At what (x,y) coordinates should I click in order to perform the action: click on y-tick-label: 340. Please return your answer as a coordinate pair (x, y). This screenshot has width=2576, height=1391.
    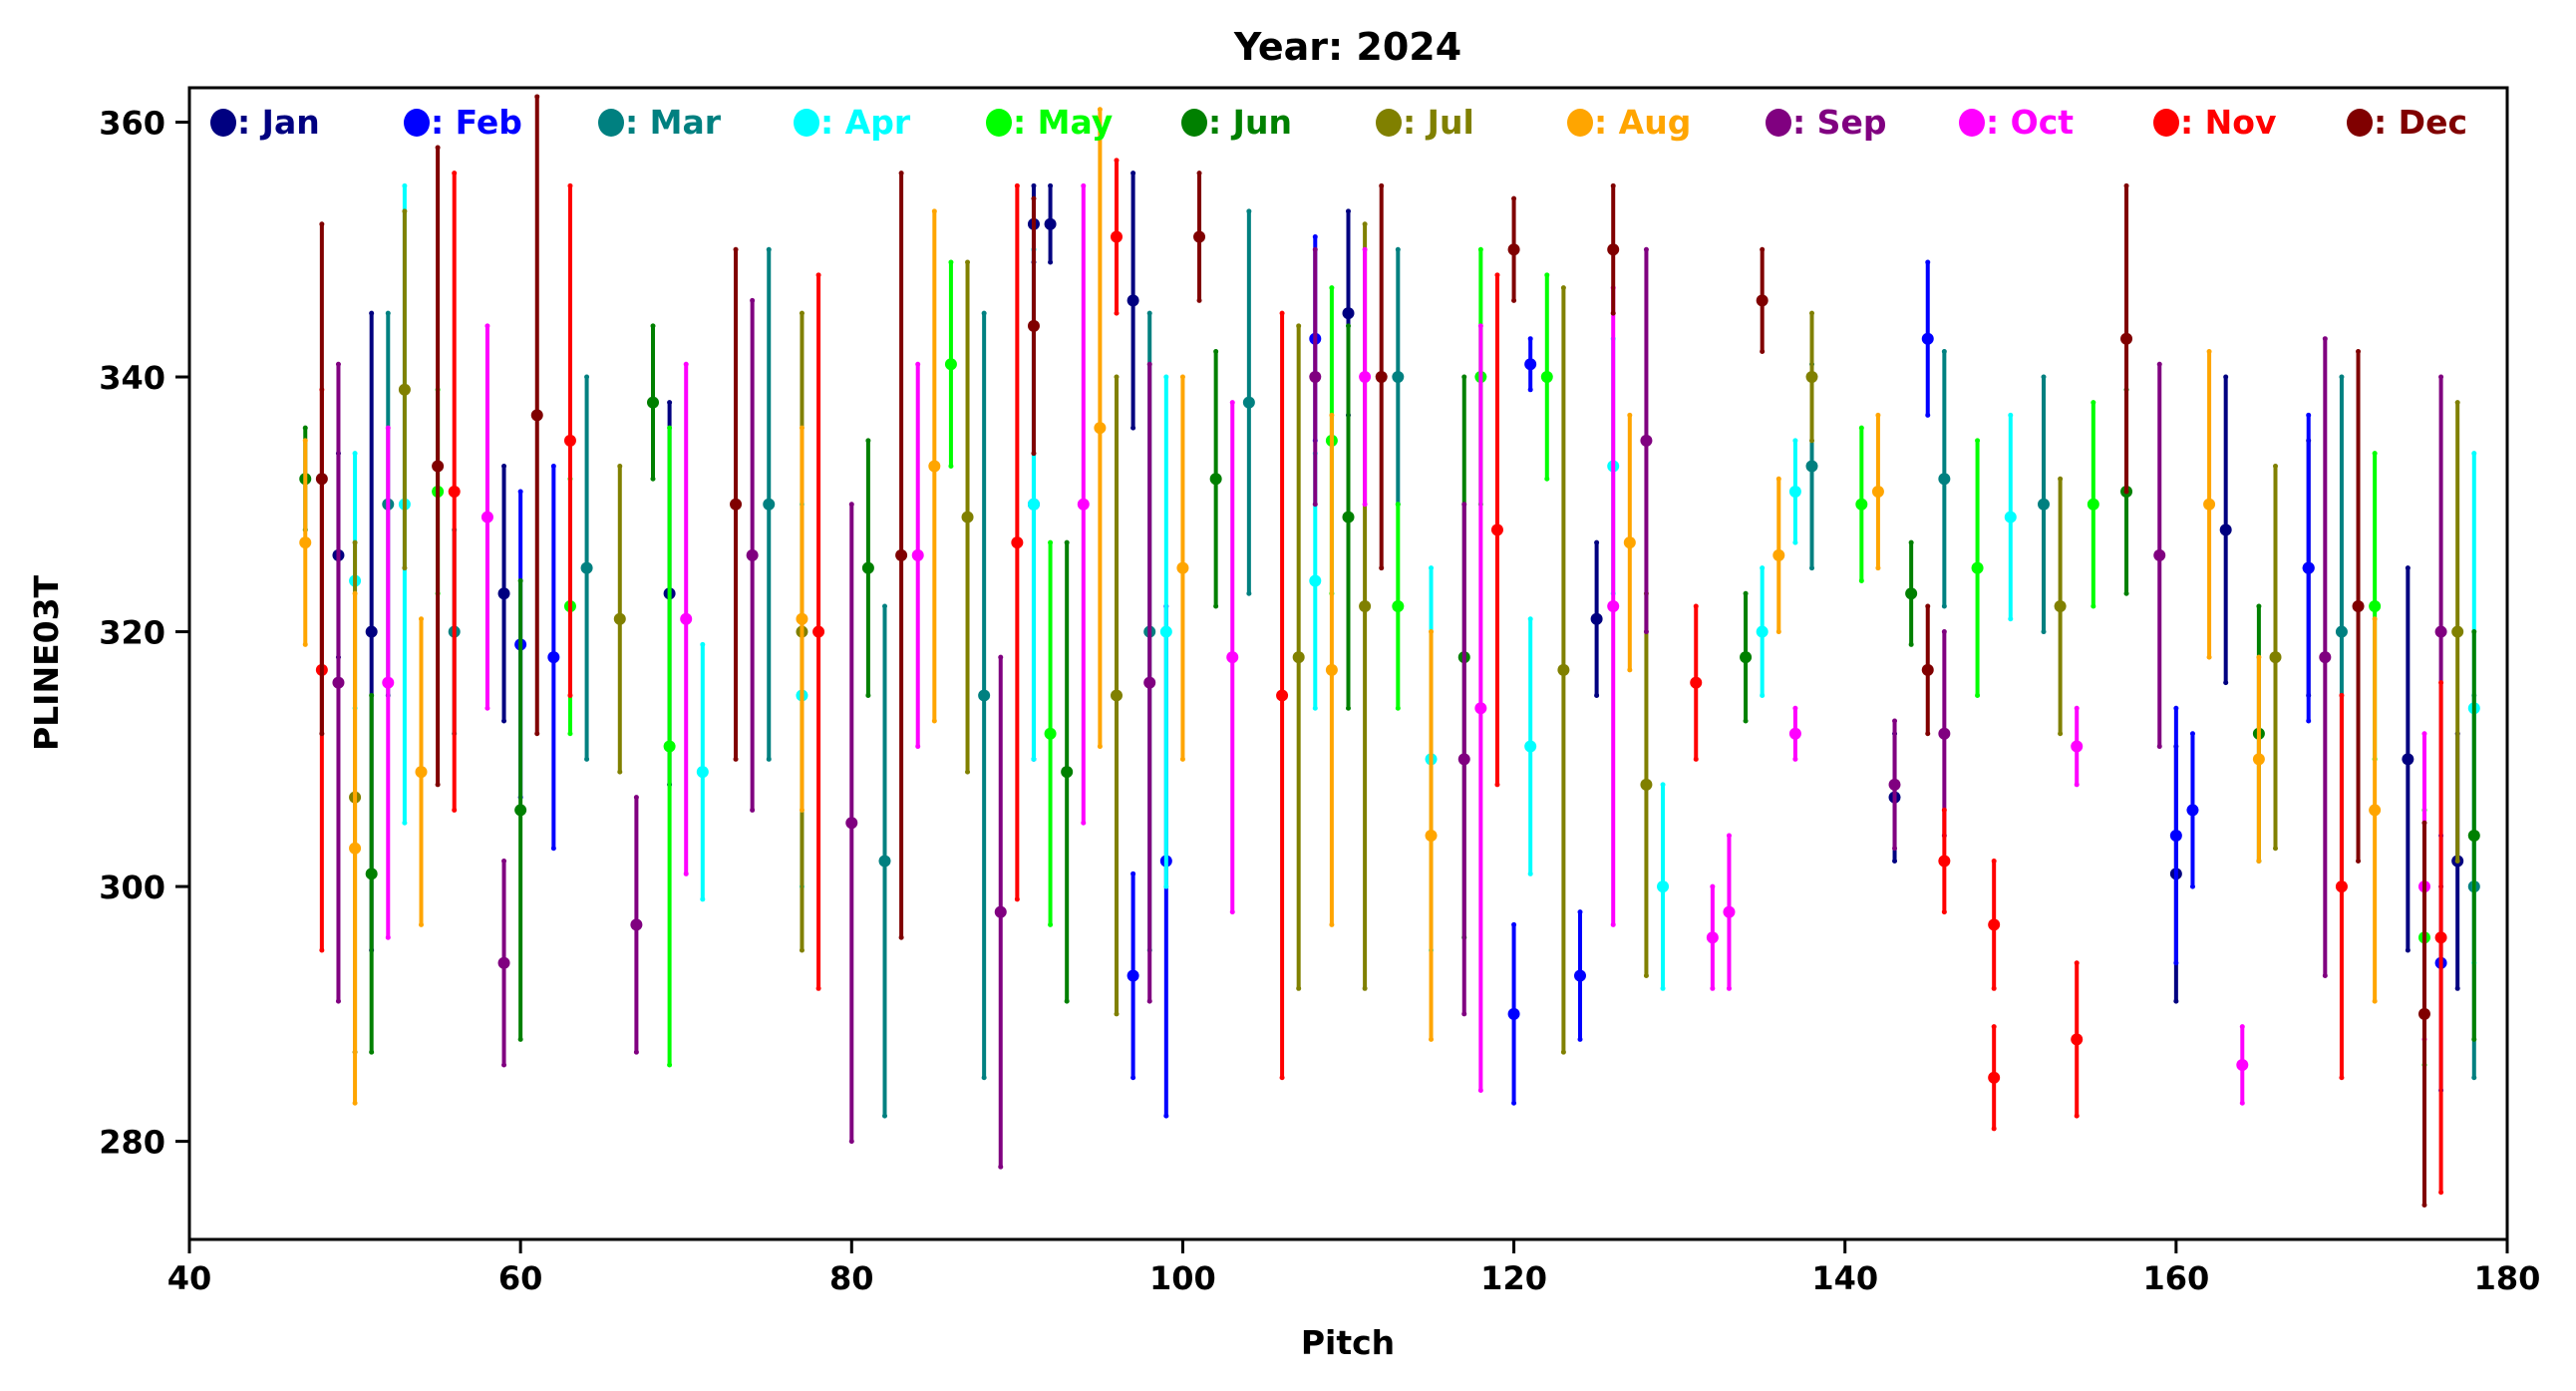
    Looking at the image, I should click on (132, 378).